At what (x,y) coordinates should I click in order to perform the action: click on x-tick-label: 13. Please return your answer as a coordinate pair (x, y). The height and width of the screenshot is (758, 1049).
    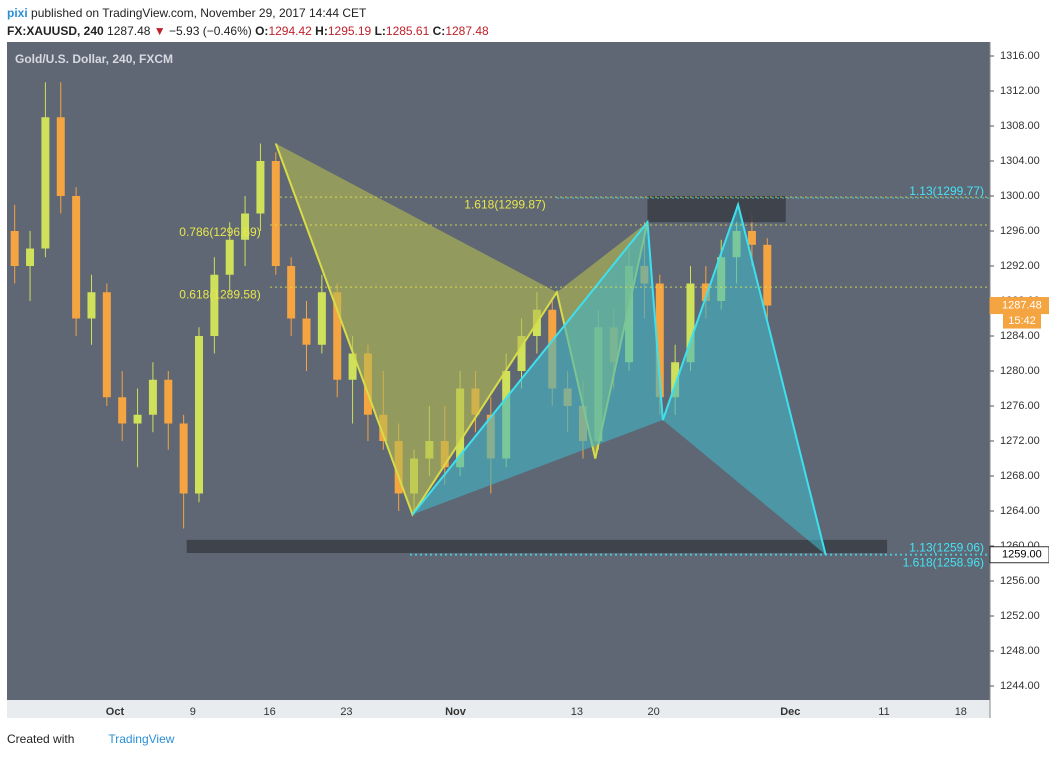
    Looking at the image, I should click on (577, 712).